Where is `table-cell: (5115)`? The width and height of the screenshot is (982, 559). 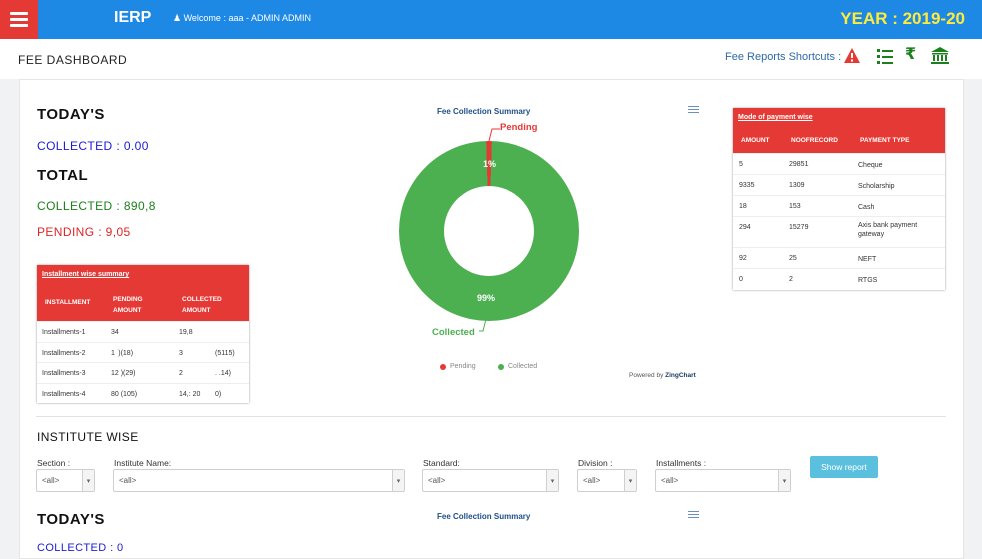 table-cell: (5115) is located at coordinates (225, 353).